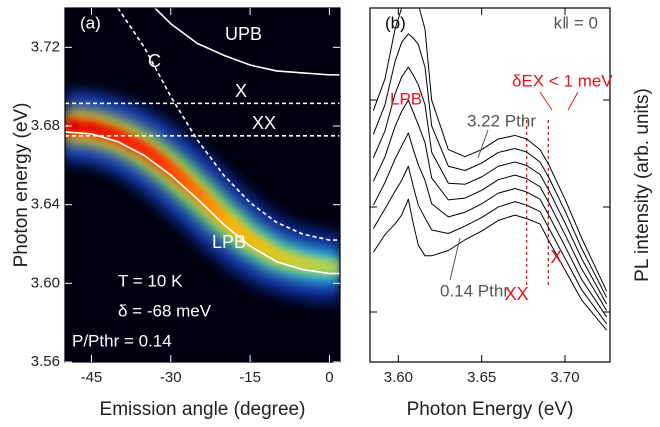  Describe the element at coordinates (90, 22) in the screenshot. I see `annotation: (a)` at that location.